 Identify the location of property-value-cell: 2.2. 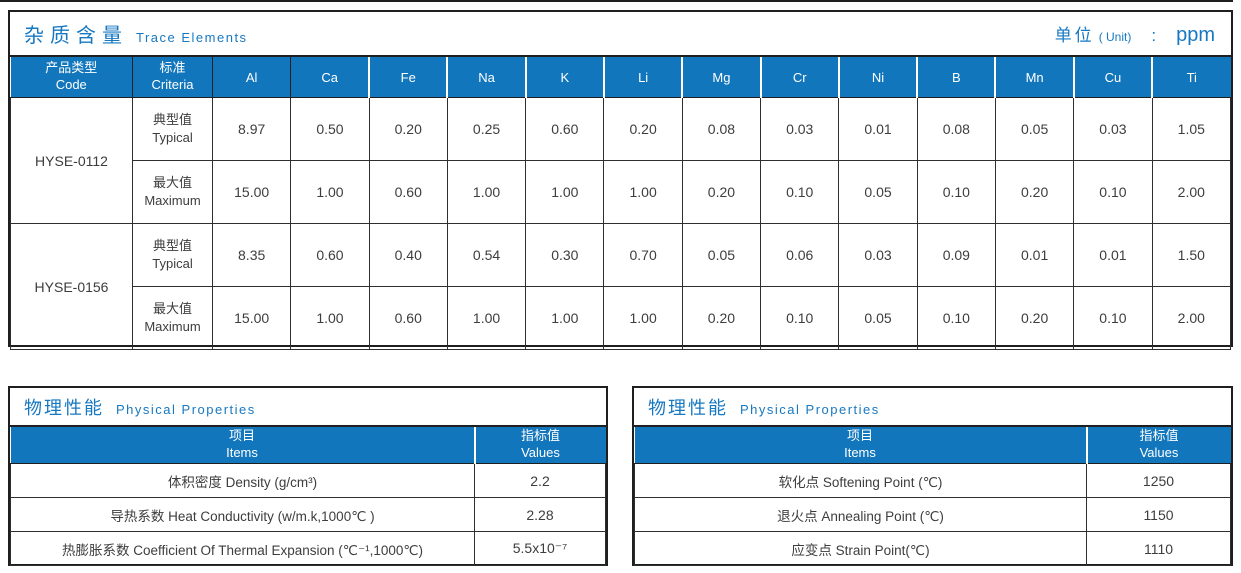
(540, 480).